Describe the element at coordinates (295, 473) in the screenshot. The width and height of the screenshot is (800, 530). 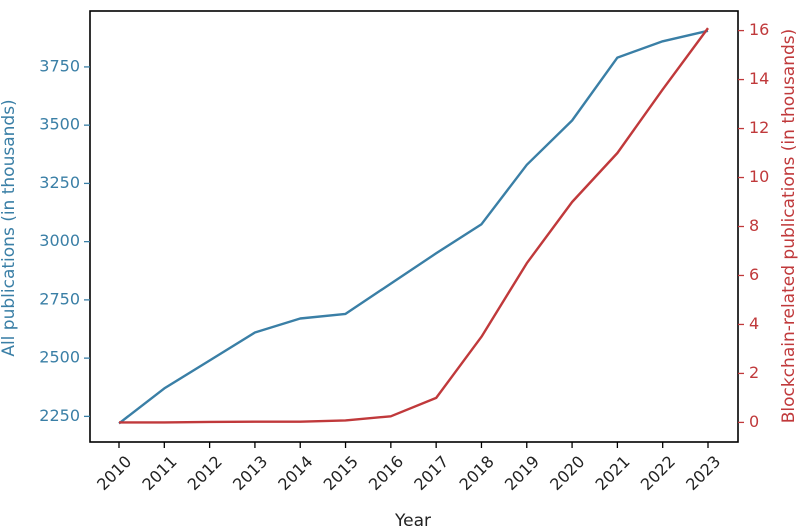
I see `x-tick-label: 2014` at that location.